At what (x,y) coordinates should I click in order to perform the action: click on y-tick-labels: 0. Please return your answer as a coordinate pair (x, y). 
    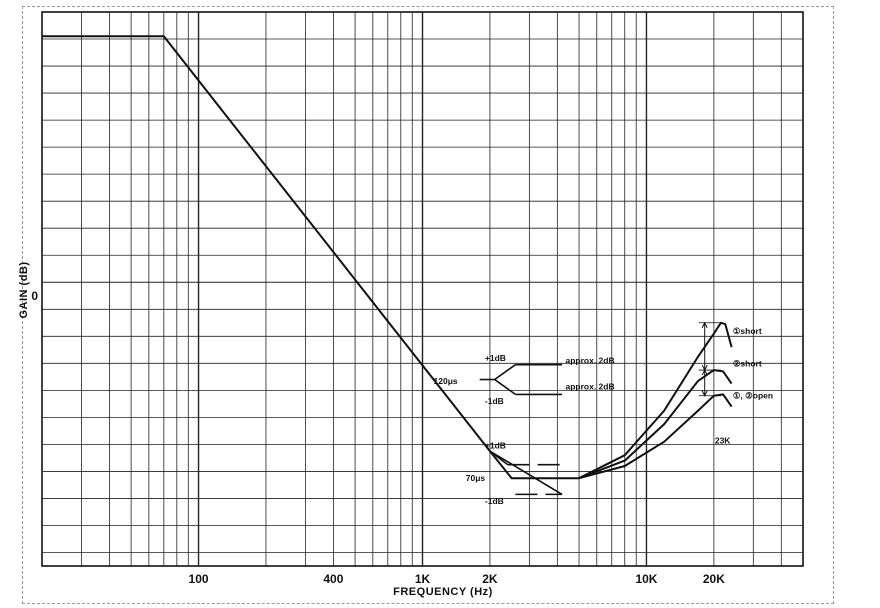
    Looking at the image, I should click on (34, 296).